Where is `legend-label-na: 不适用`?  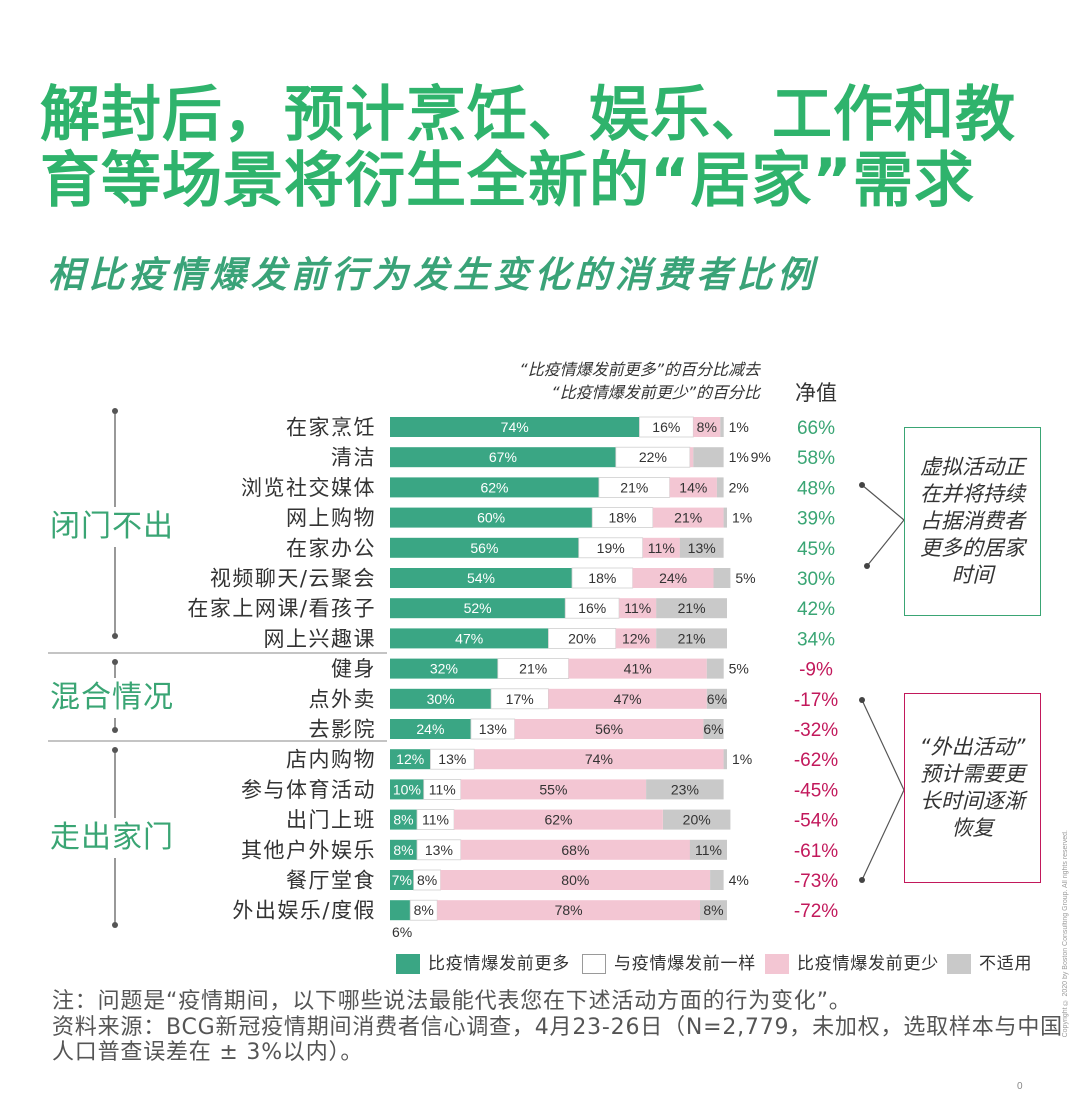 legend-label-na: 不适用 is located at coordinates (1006, 964).